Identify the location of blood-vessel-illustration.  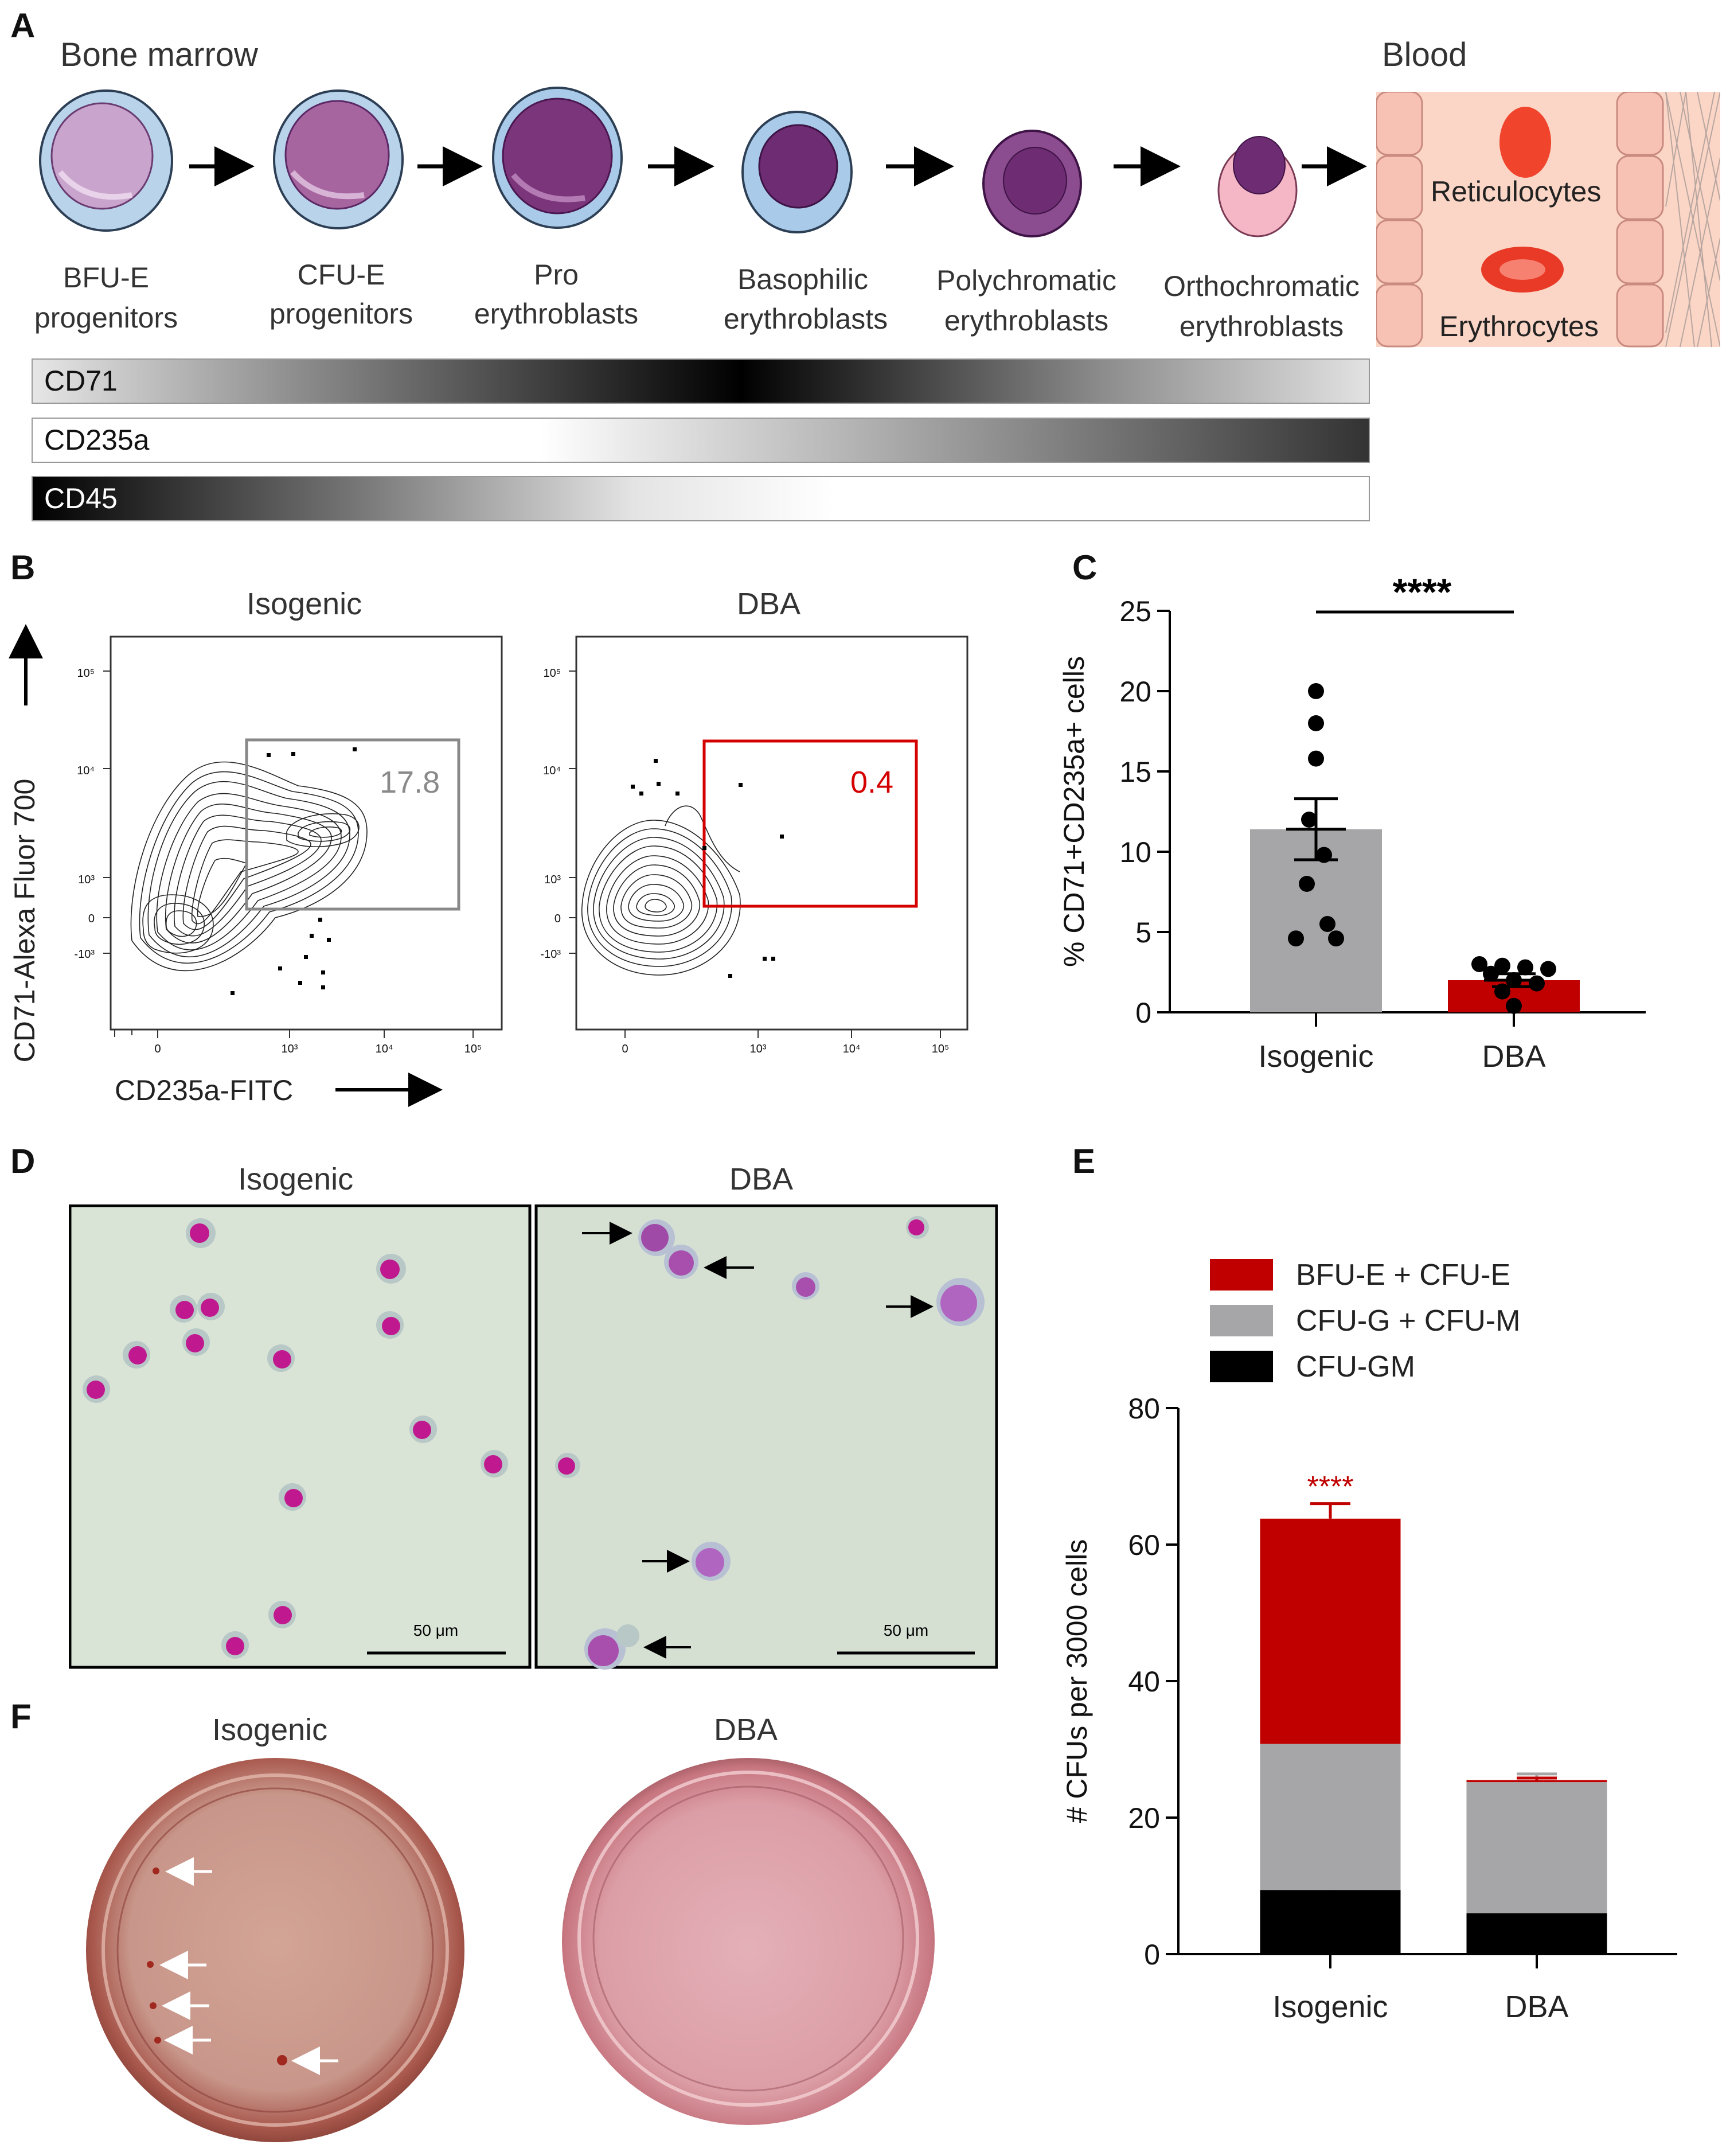
(1548, 220).